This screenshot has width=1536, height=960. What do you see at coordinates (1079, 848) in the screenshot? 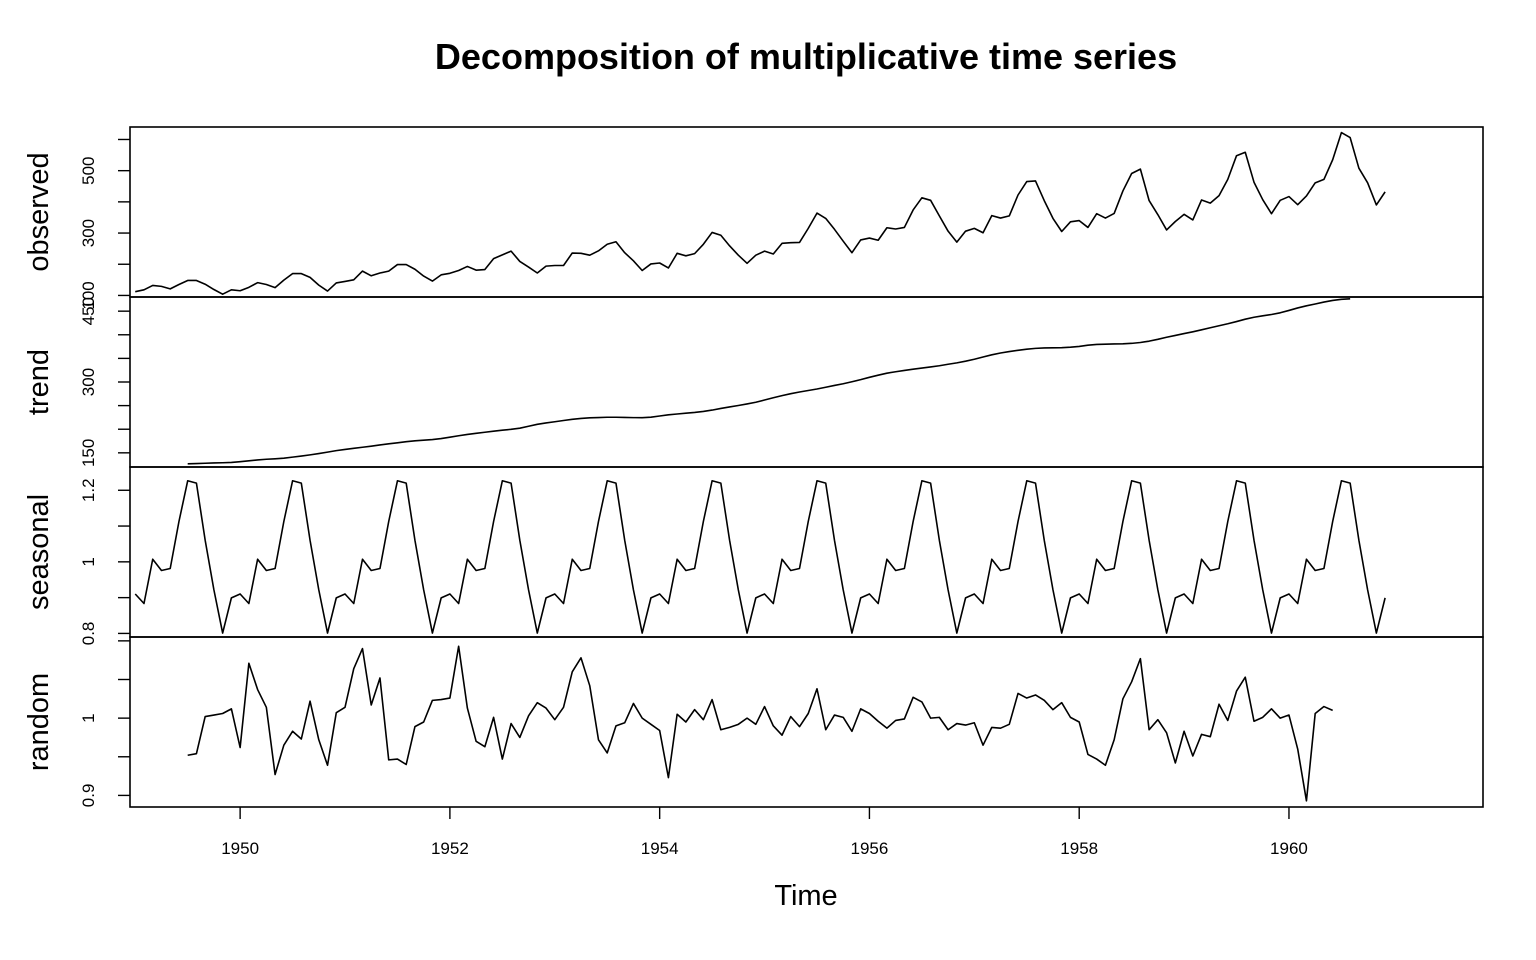
I see `x-tick-label: 1958` at bounding box center [1079, 848].